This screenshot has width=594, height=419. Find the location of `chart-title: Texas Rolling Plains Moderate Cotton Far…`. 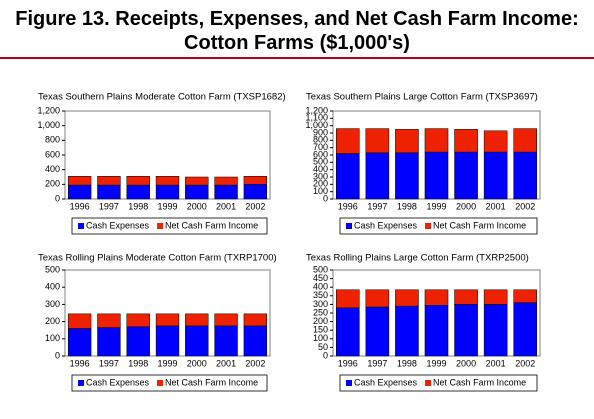

chart-title: Texas Rolling Plains Moderate Cotton Far… is located at coordinates (157, 258).